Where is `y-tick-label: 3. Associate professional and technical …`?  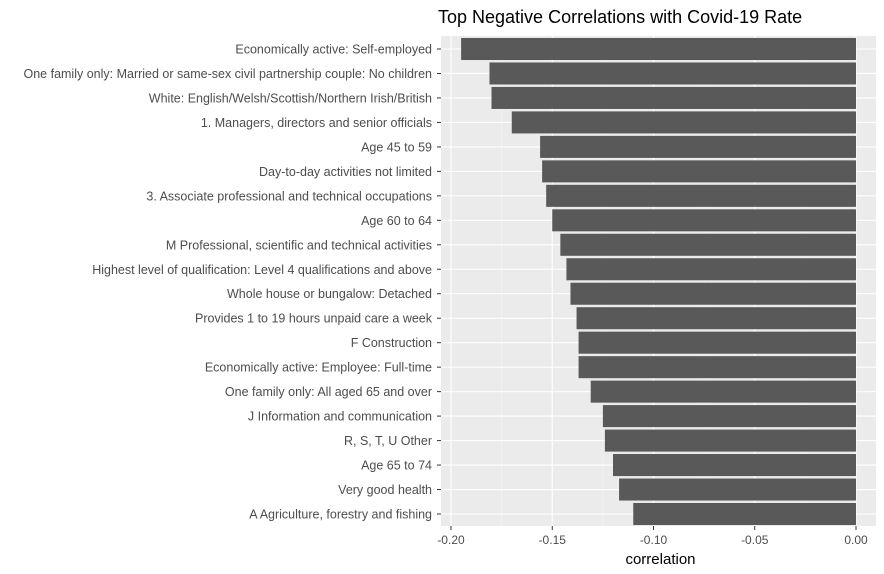
y-tick-label: 3. Associate professional and technical … is located at coordinates (289, 196).